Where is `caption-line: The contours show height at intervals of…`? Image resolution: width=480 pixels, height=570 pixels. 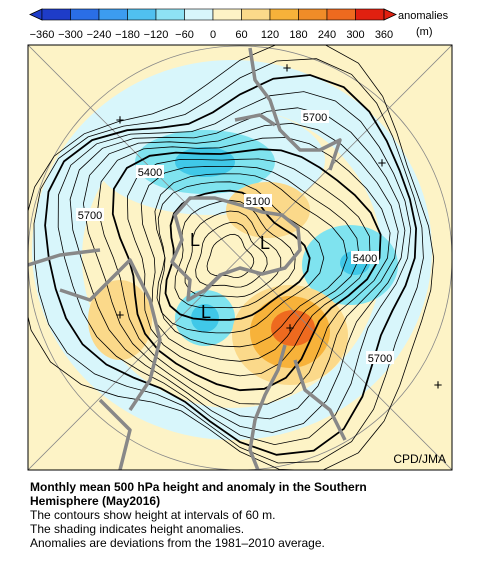 caption-line: The contours show height at intervals of… is located at coordinates (153, 515).